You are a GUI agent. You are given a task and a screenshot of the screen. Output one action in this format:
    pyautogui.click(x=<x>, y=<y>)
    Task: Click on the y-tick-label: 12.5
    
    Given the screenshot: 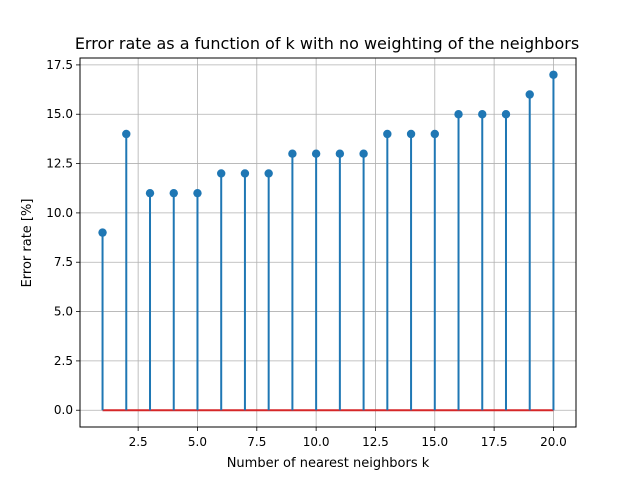 What is the action you would take?
    pyautogui.click(x=59, y=164)
    